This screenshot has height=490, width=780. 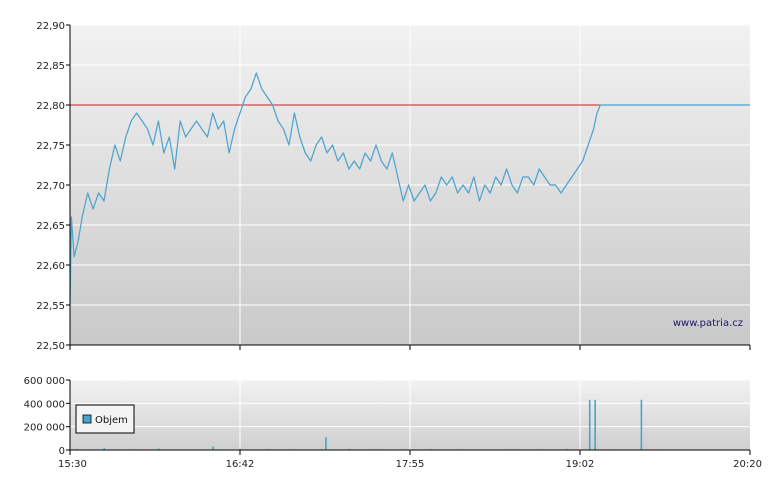 What do you see at coordinates (580, 464) in the screenshot?
I see `x-tick-label: 19:02` at bounding box center [580, 464].